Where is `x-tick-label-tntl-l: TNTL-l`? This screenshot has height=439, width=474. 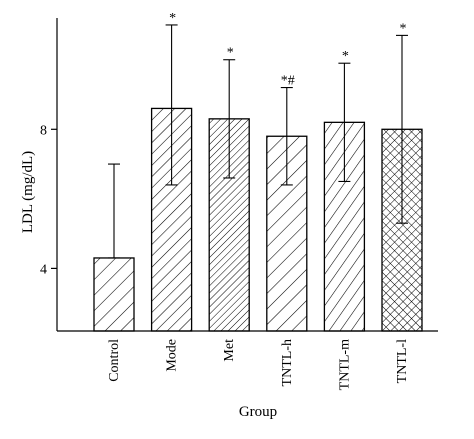
x-tick-label-tntl-l: TNTL-l is located at coordinates (402, 361).